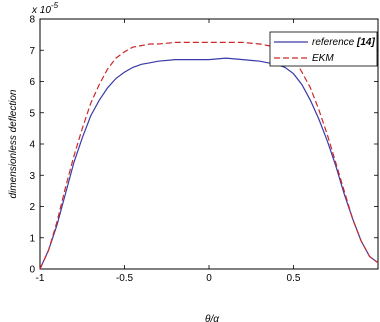  What do you see at coordinates (294, 278) in the screenshot?
I see `x-tick-label: 0.5` at bounding box center [294, 278].